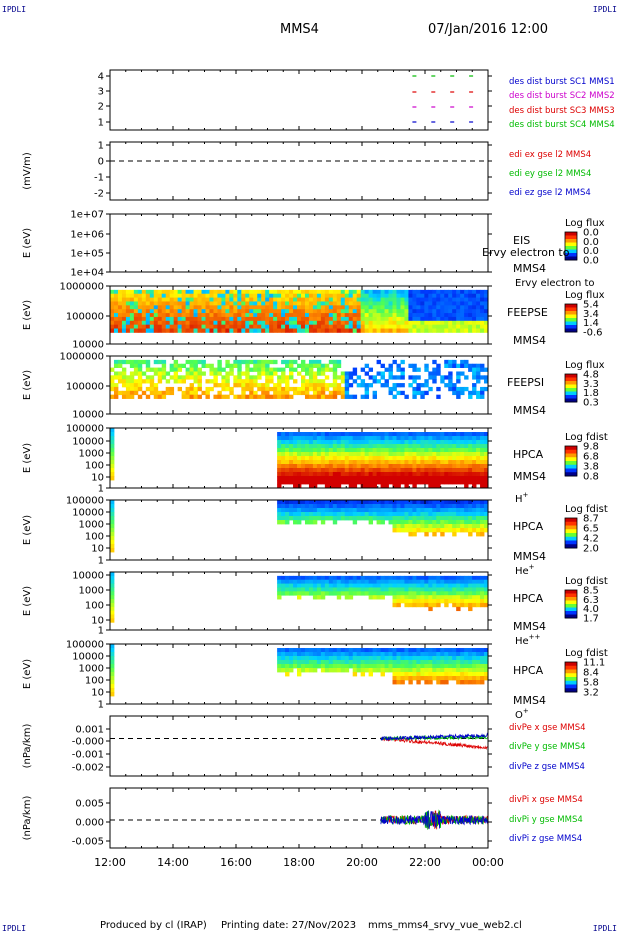 The width and height of the screenshot is (630, 934). What do you see at coordinates (525, 570) in the screenshot?
I see `species-label: He+` at bounding box center [525, 570].